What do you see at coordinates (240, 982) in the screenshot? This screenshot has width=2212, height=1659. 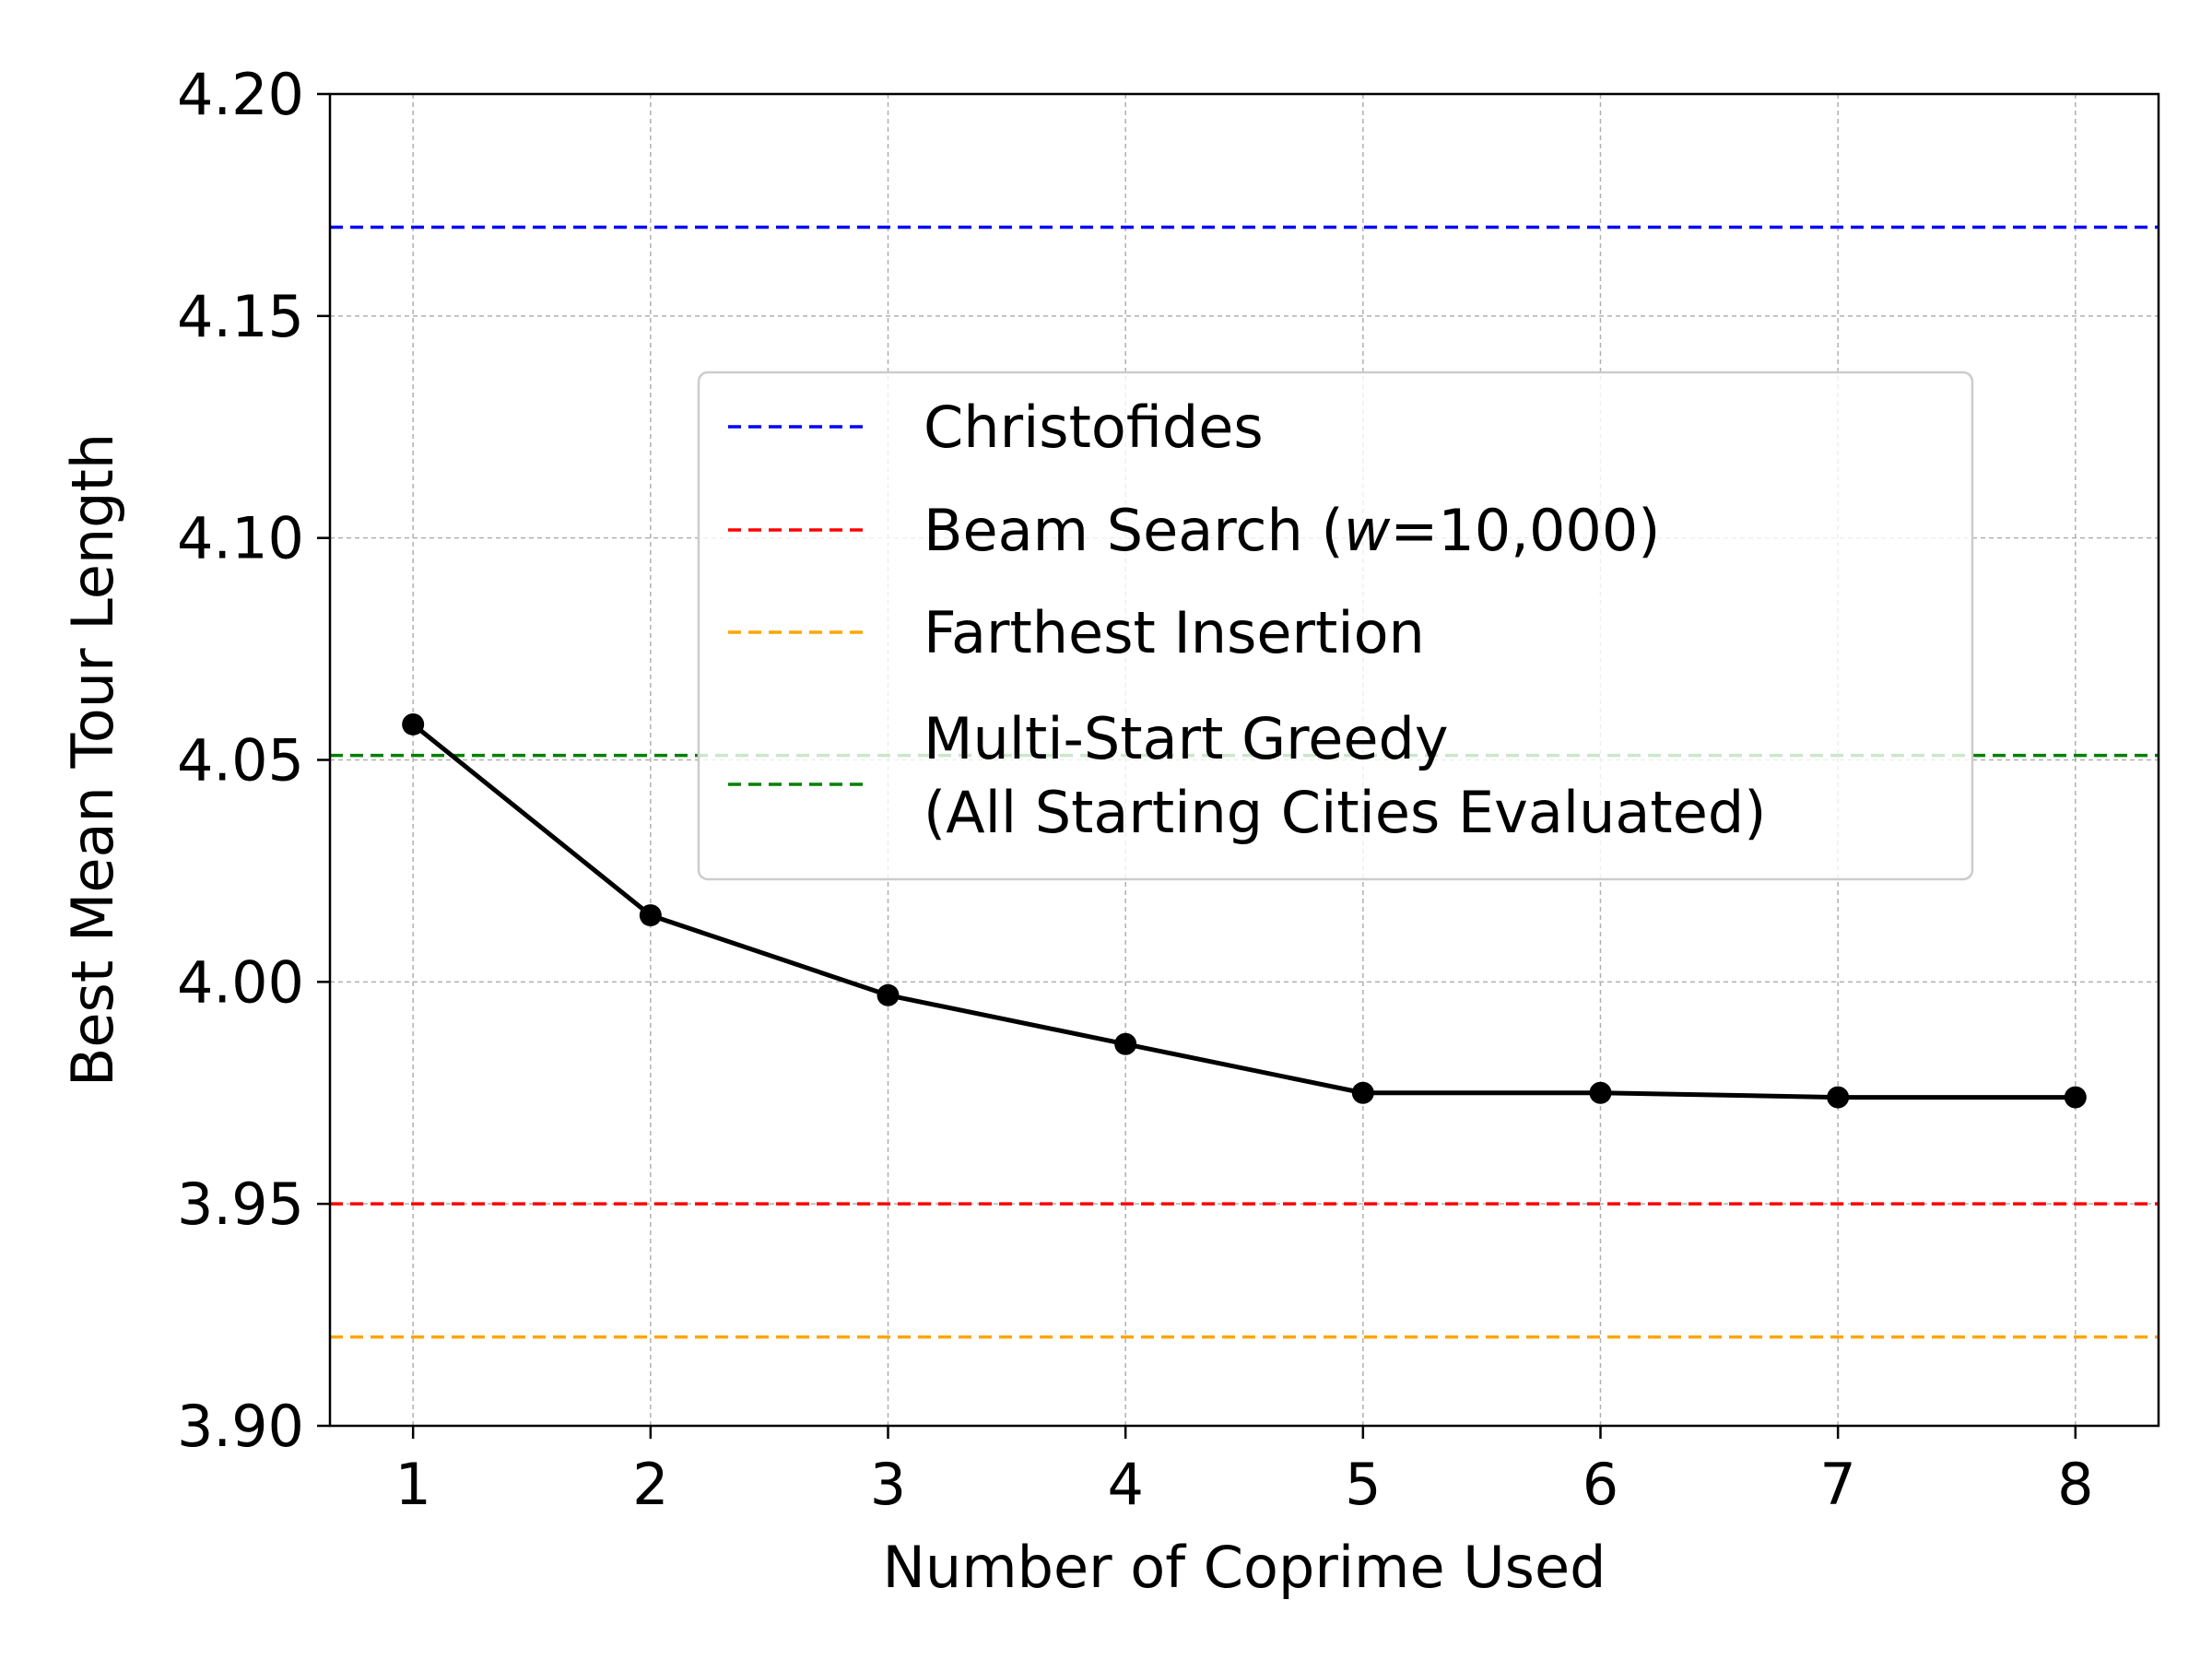 I see `y-tick-label-2: 4.00` at bounding box center [240, 982].